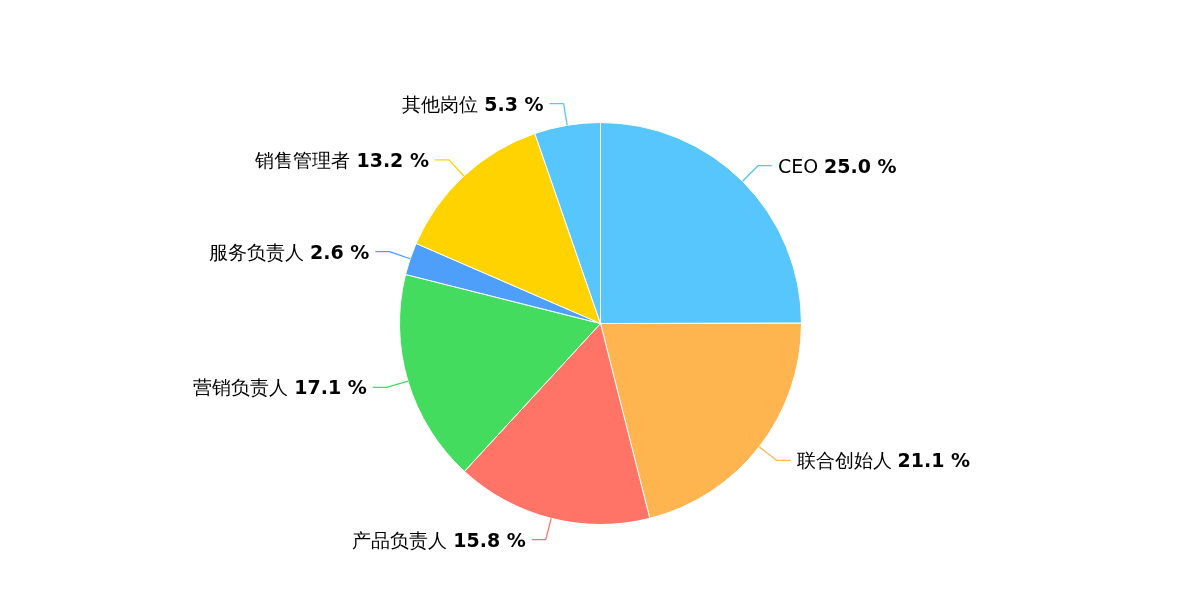  Describe the element at coordinates (302, 159) in the screenshot. I see `slice-label: 销售管理者` at that location.